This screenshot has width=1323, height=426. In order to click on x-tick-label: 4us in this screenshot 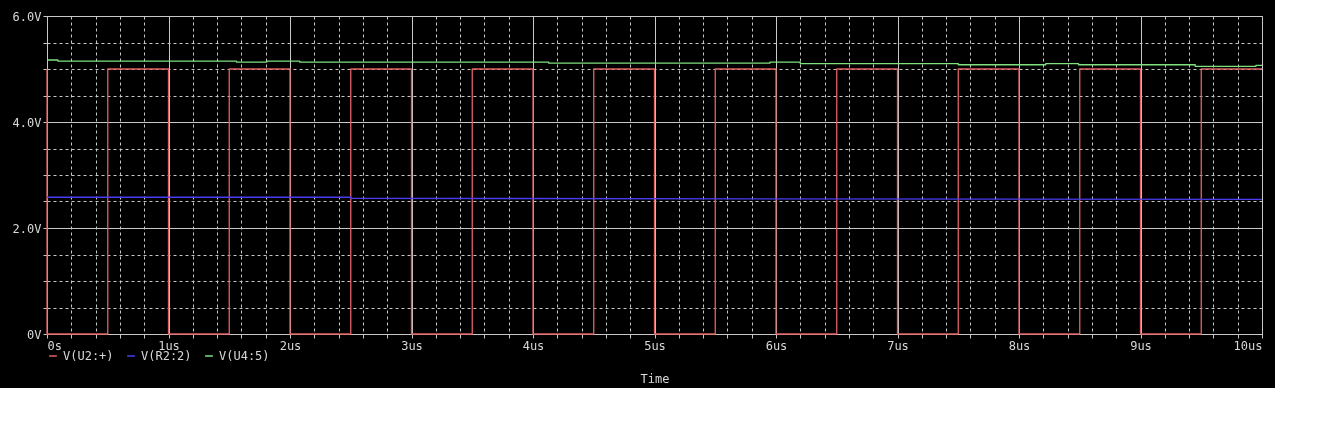, I will do `click(533, 345)`.